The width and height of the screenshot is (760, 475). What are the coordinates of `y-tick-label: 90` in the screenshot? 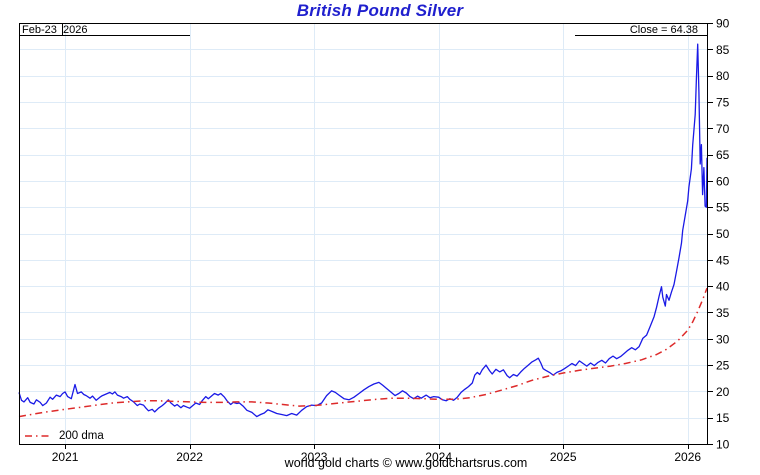 It's located at (723, 24).